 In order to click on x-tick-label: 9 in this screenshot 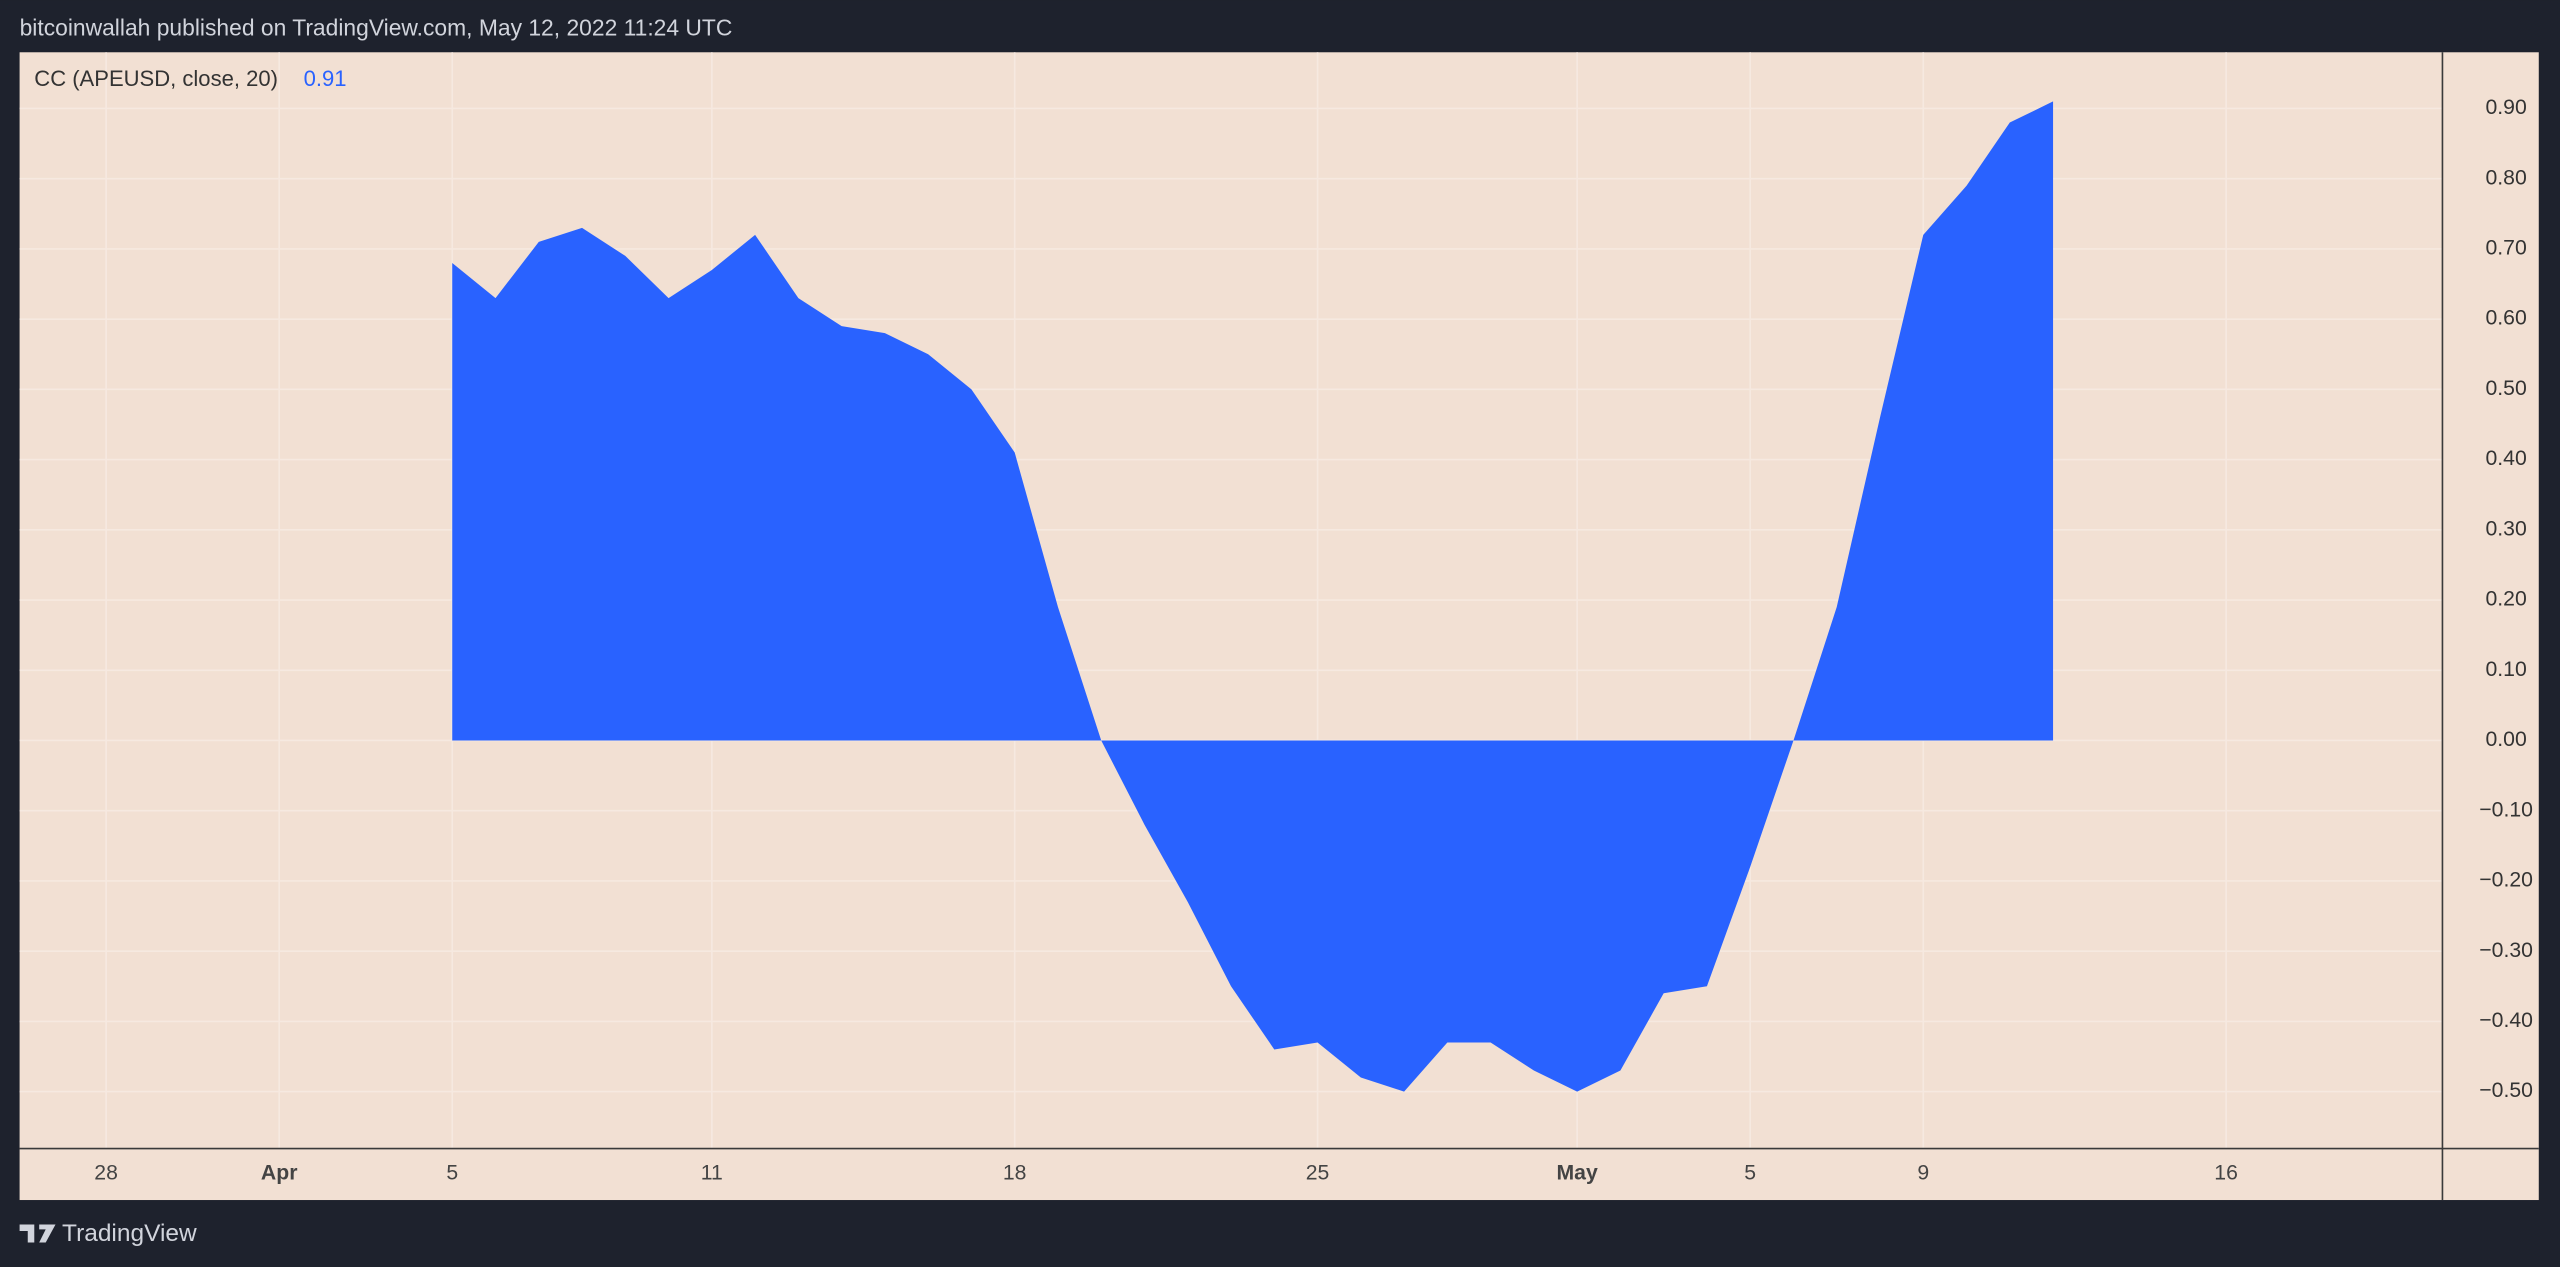, I will do `click(1923, 1173)`.